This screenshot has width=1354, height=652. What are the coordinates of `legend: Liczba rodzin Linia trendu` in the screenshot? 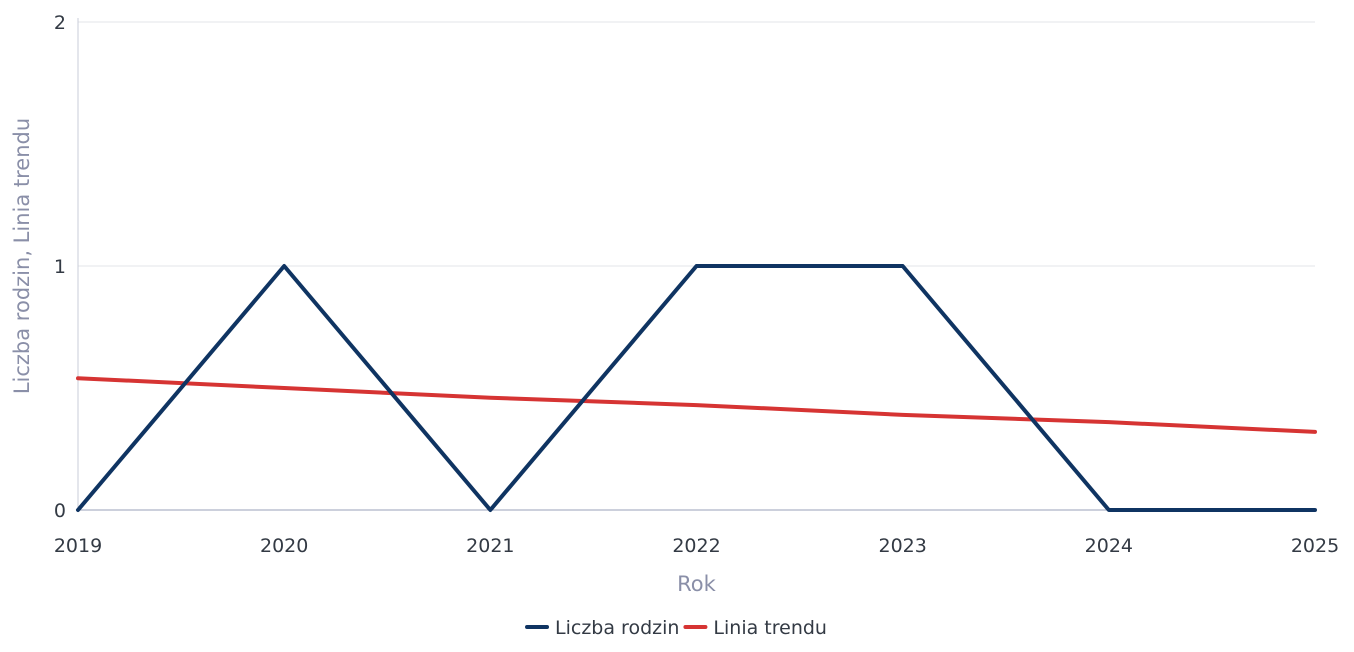 It's located at (676, 628).